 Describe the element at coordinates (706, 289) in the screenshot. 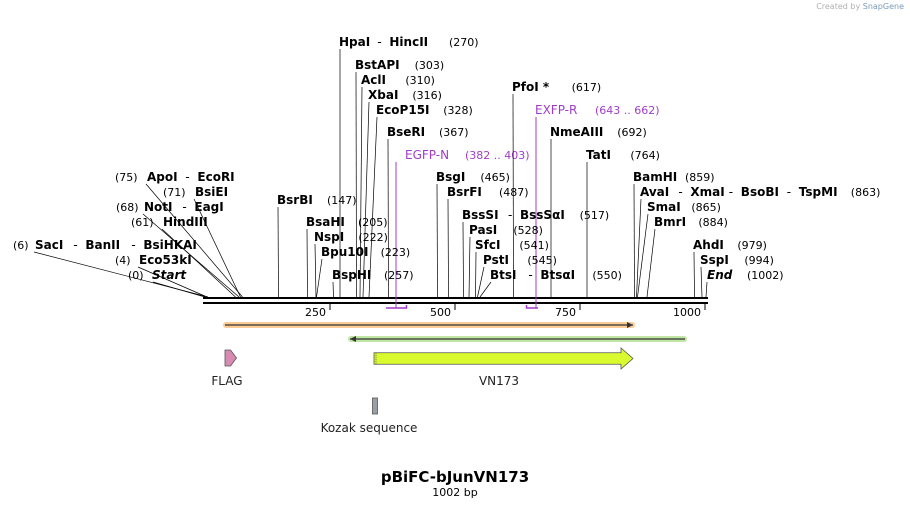

I see `end-leader` at that location.